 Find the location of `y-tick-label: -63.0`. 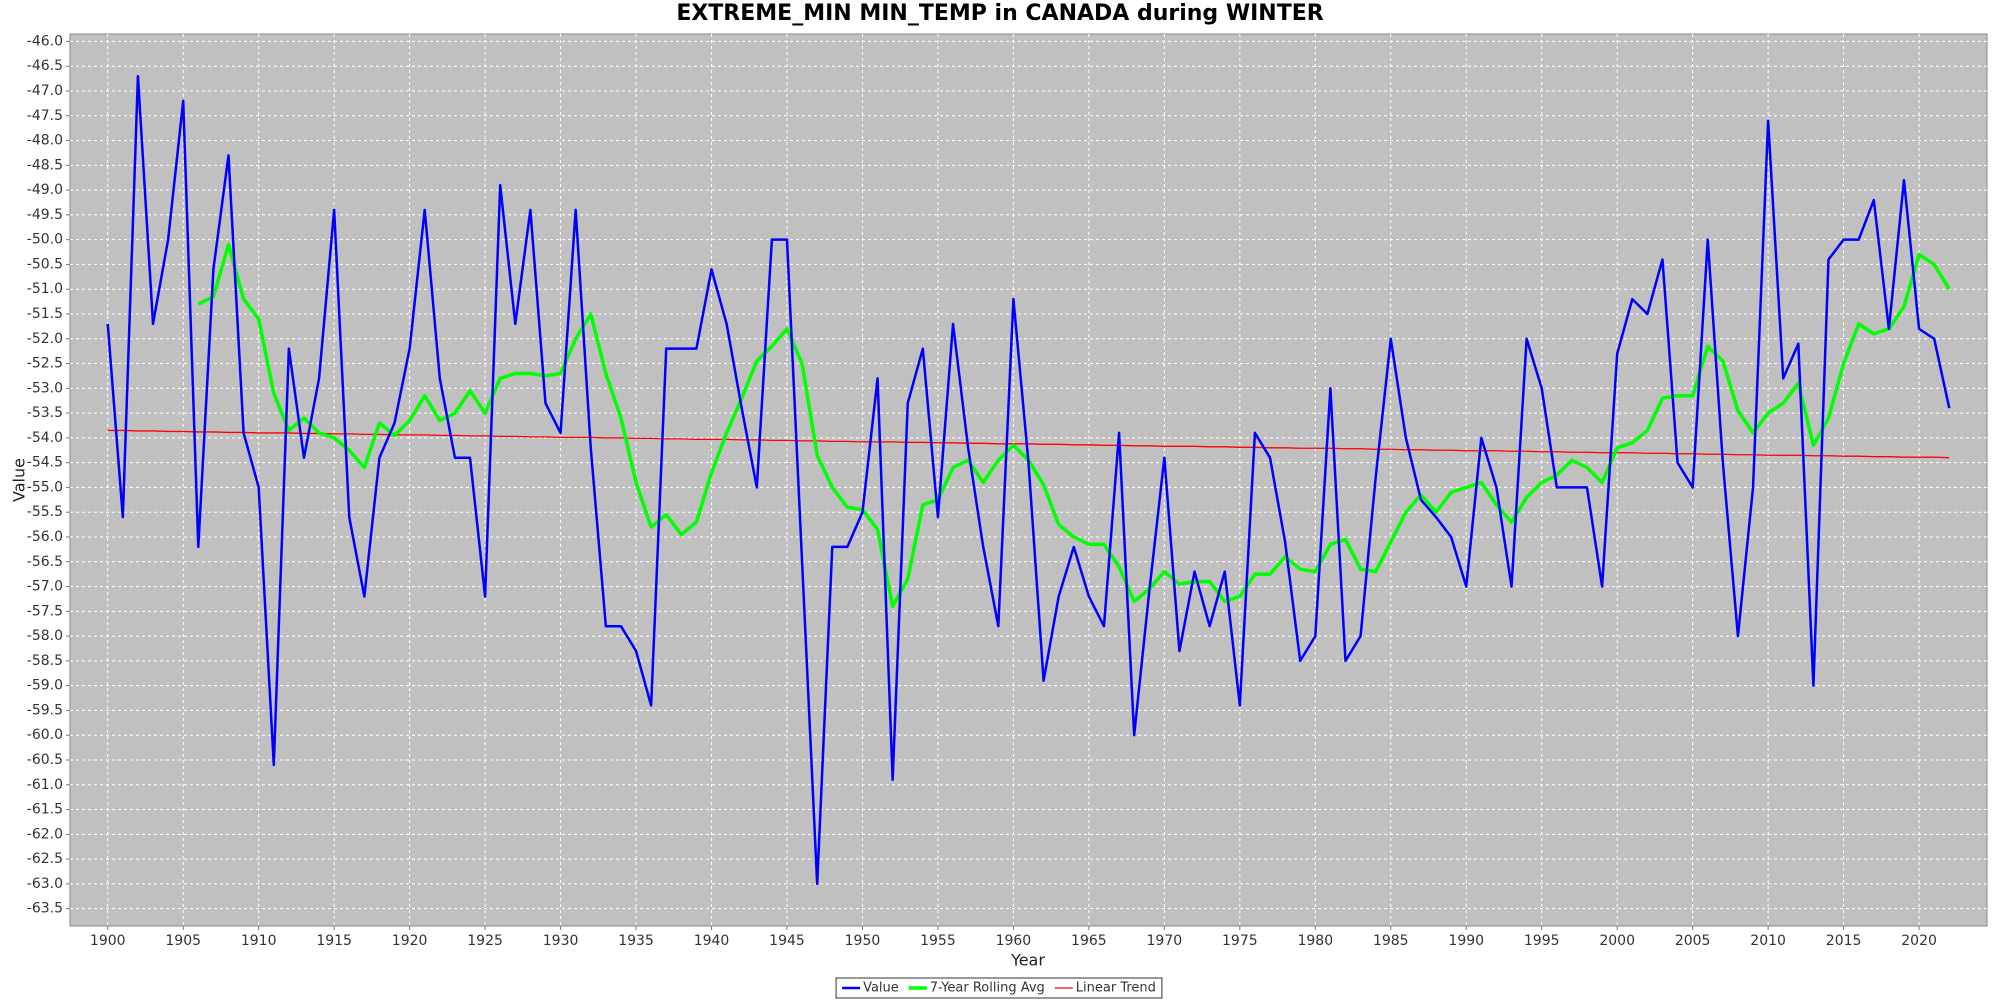

y-tick-label: -63.0 is located at coordinates (45, 884).